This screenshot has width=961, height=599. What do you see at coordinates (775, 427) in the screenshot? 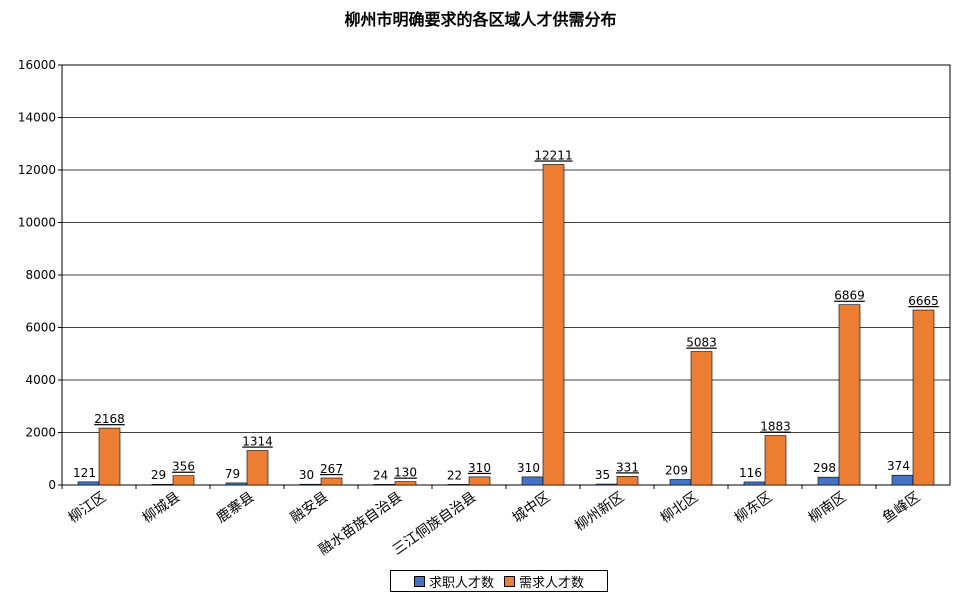
I see `data-label-1-9: 1883` at bounding box center [775, 427].